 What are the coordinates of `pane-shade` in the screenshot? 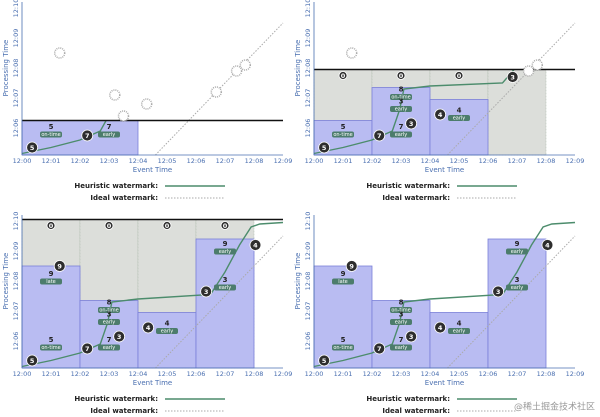 It's located at (517, 112).